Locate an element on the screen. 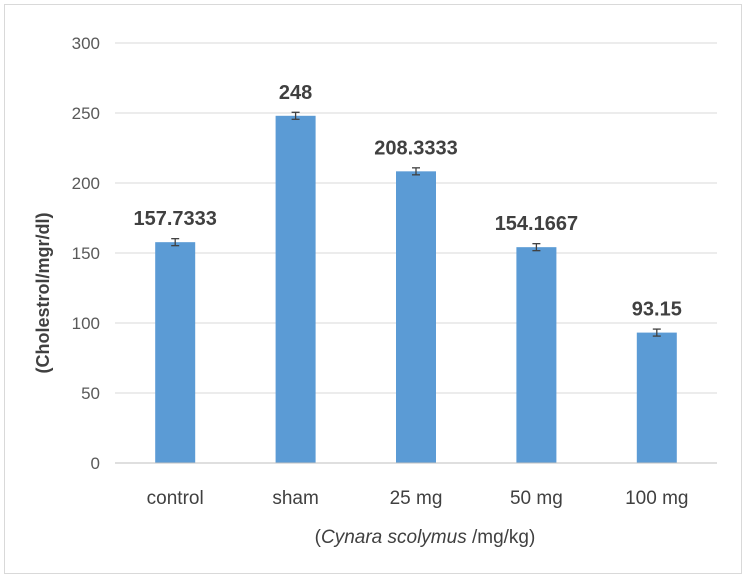 The width and height of the screenshot is (747, 578). x-tick-label-2: 25 mg is located at coordinates (416, 498).